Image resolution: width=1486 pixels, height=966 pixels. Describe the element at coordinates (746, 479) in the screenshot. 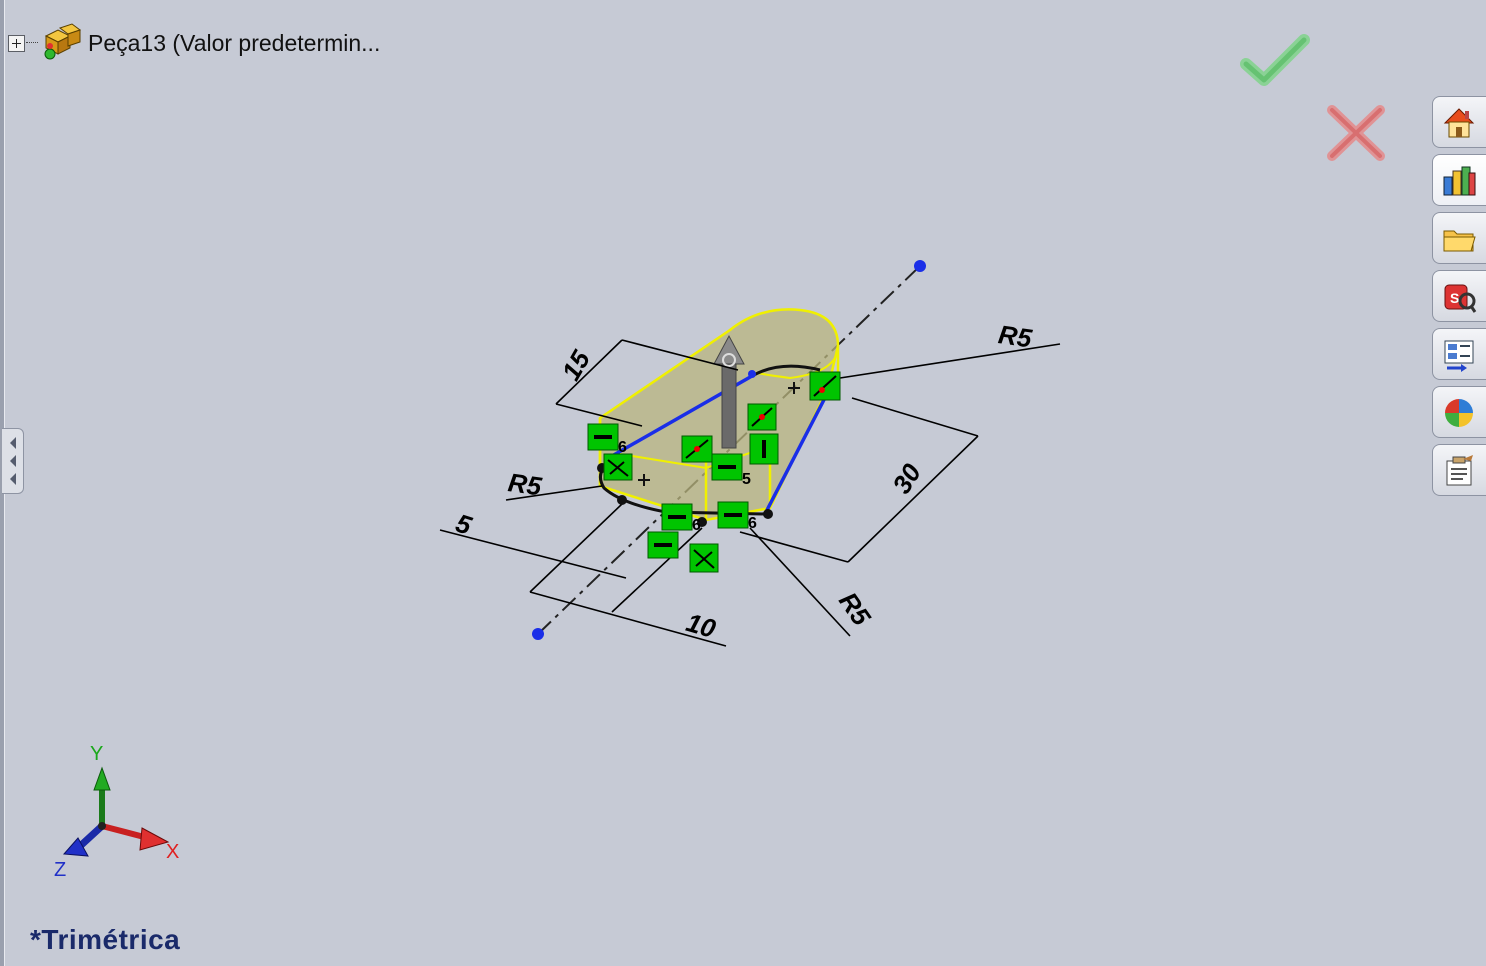

I see `svg-text: 5` at that location.